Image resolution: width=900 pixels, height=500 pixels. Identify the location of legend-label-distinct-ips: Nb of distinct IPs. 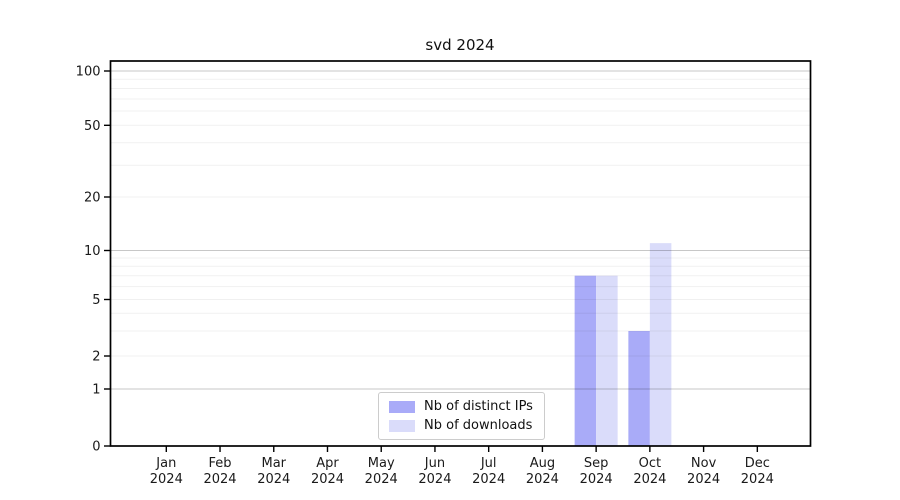
(478, 406).